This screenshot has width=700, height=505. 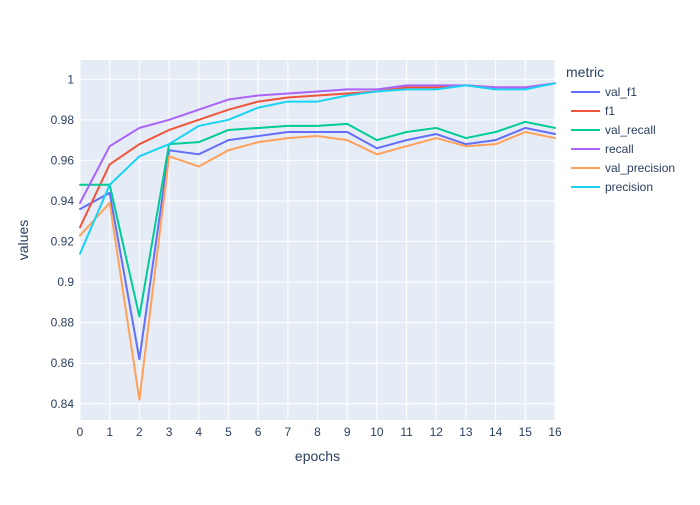 I want to click on y-tick-label: 0.9, so click(x=65, y=282).